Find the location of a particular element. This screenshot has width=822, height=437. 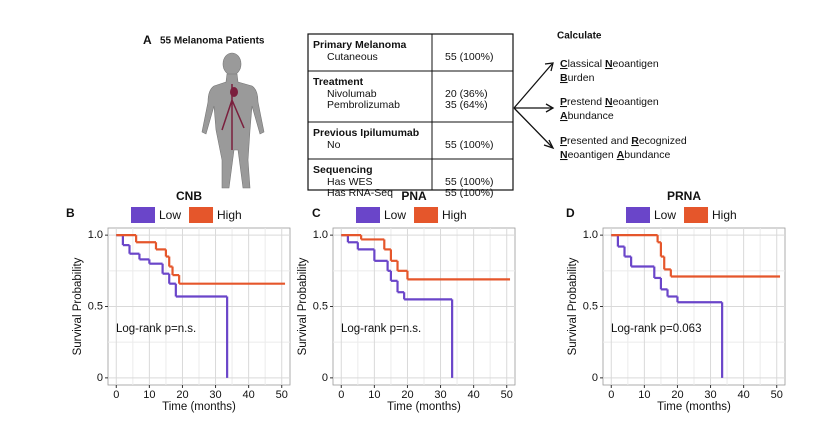

chart-title: PNA is located at coordinates (414, 196).